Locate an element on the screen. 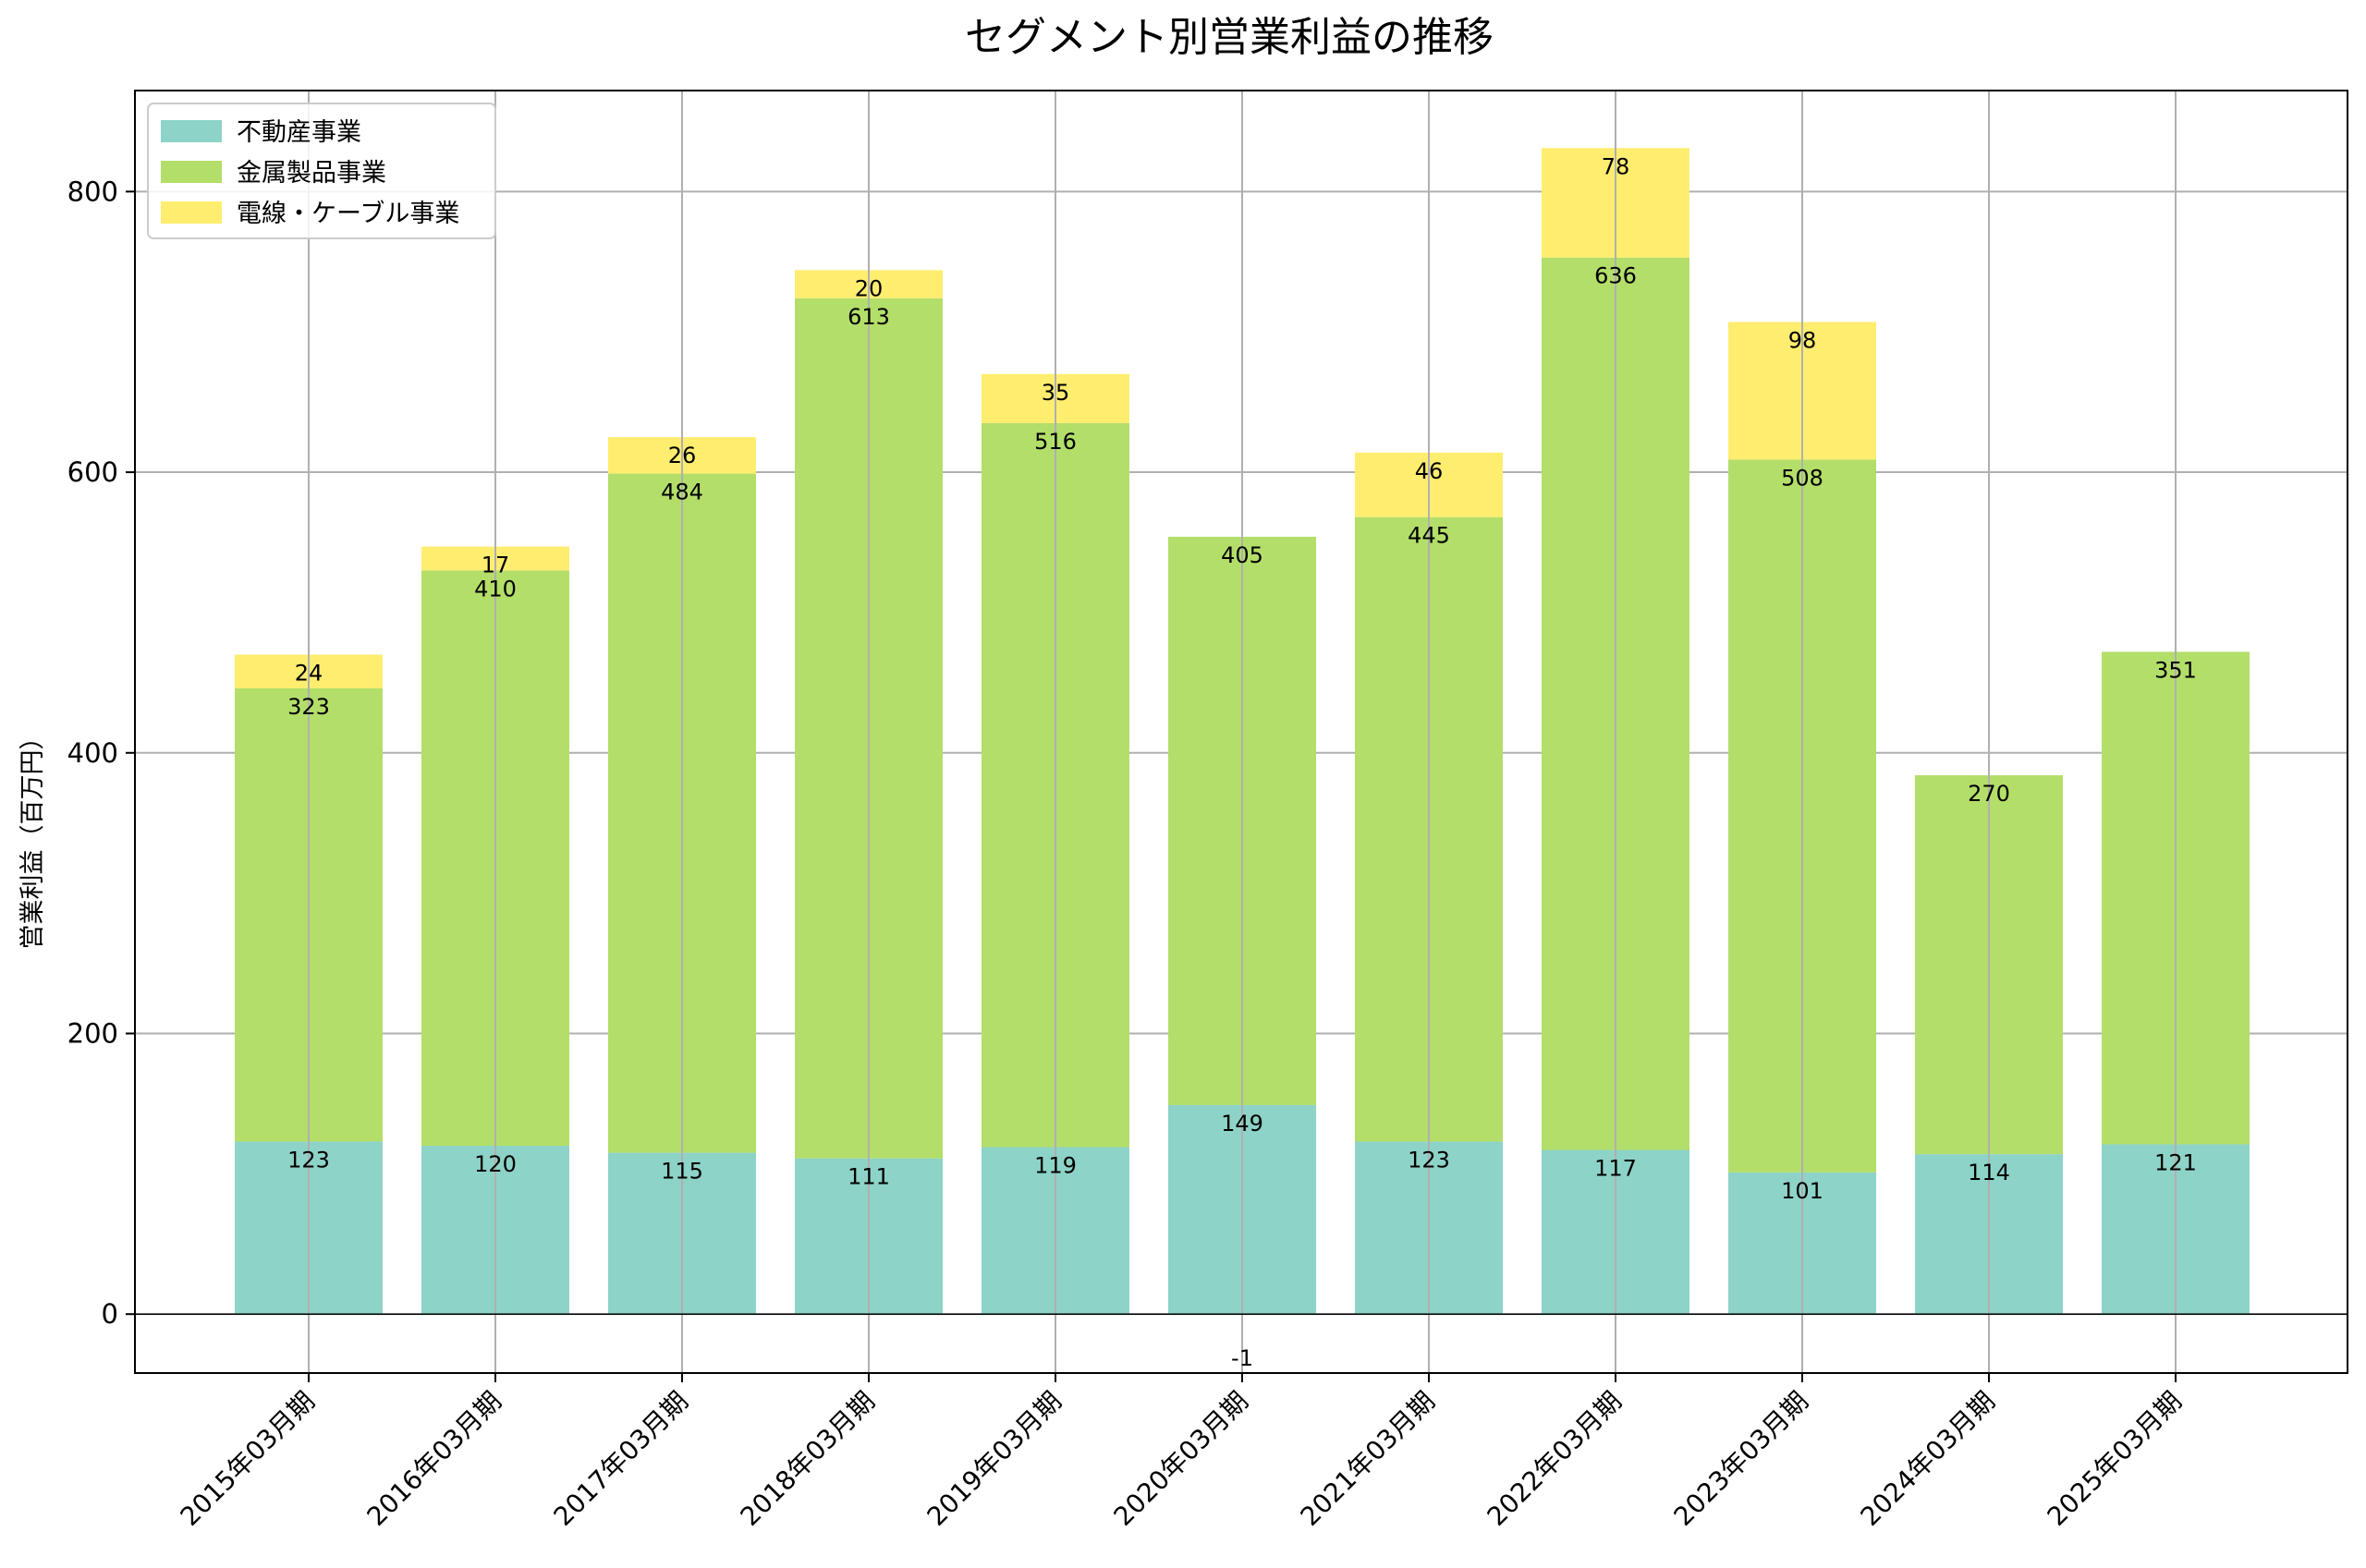 This screenshot has width=2366, height=1568. x-tick-label: 2025年03月期 is located at coordinates (2115, 1459).